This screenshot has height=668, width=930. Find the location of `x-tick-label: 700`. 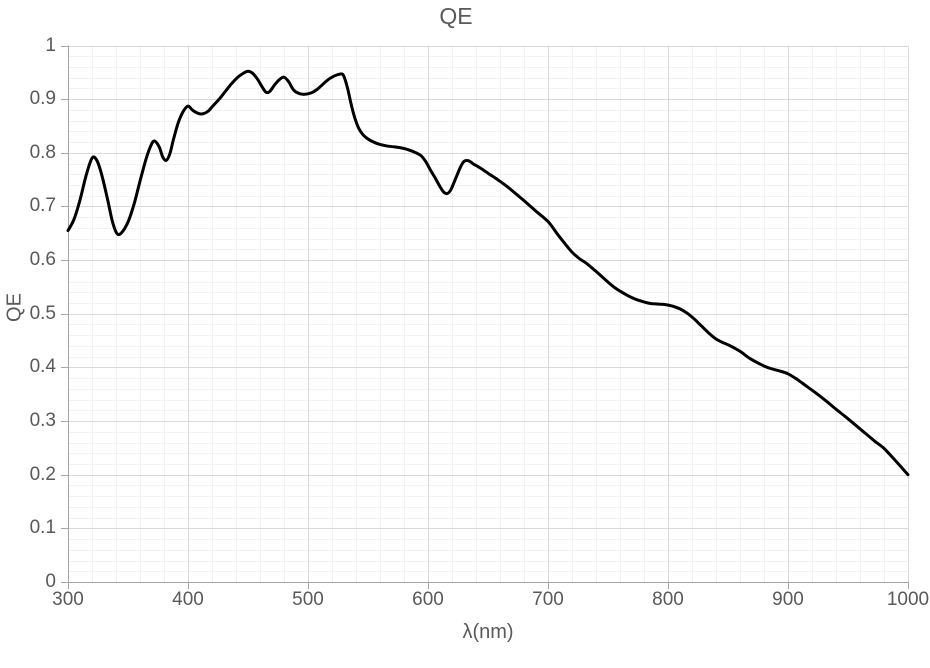

x-tick-label: 700 is located at coordinates (548, 599).